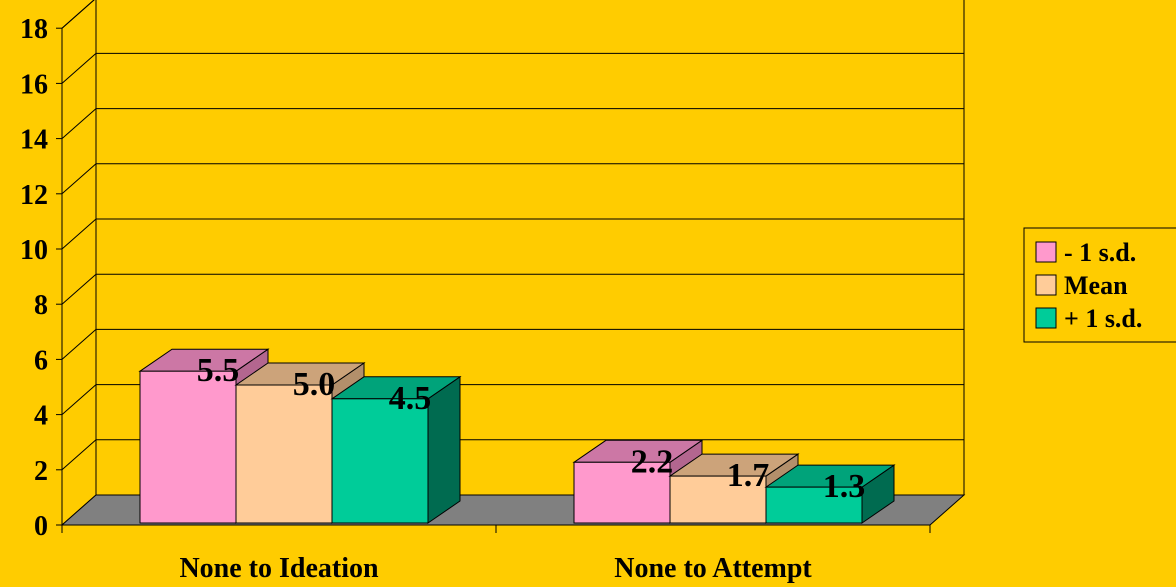 The height and width of the screenshot is (587, 1176). Describe the element at coordinates (34, 195) in the screenshot. I see `y-tick-label: 12` at that location.